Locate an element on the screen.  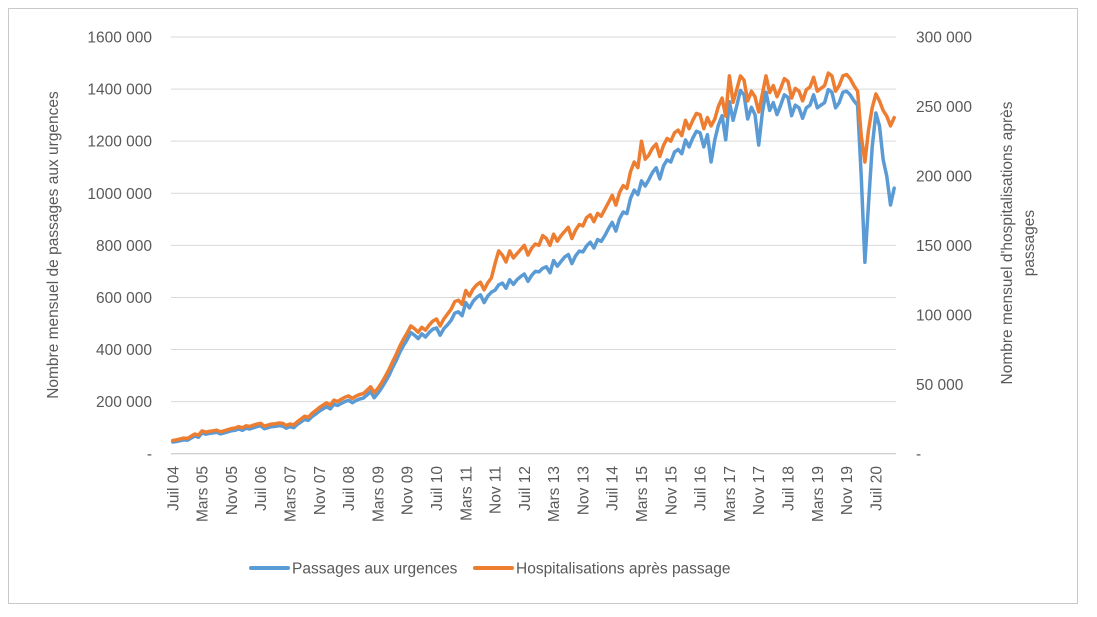
x-tick-label: Nov 19 is located at coordinates (847, 490).